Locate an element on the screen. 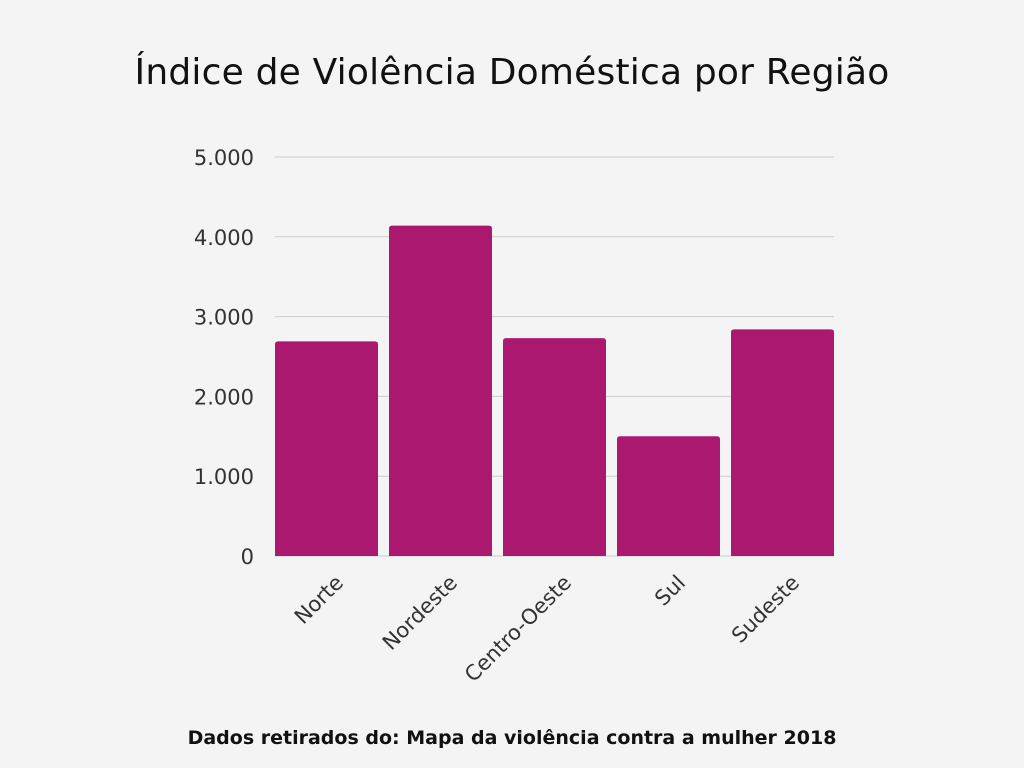  x-tick-label: Sudeste is located at coordinates (765, 609).